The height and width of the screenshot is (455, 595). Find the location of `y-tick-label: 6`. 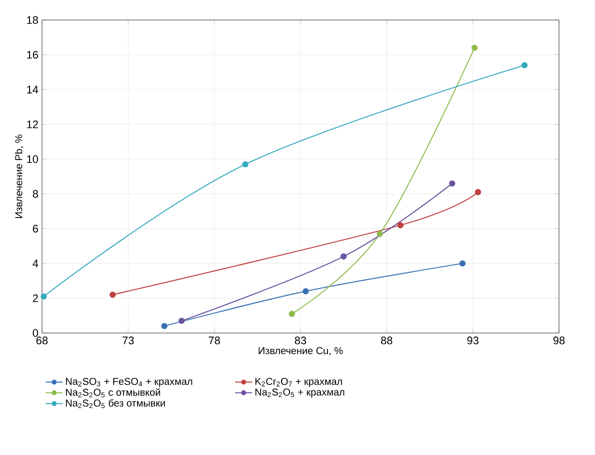

y-tick-label: 6 is located at coordinates (35, 228).